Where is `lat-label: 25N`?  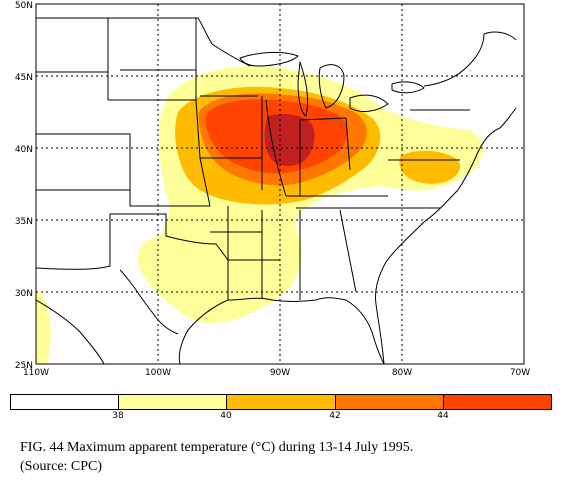
lat-label: 25N is located at coordinates (24, 366).